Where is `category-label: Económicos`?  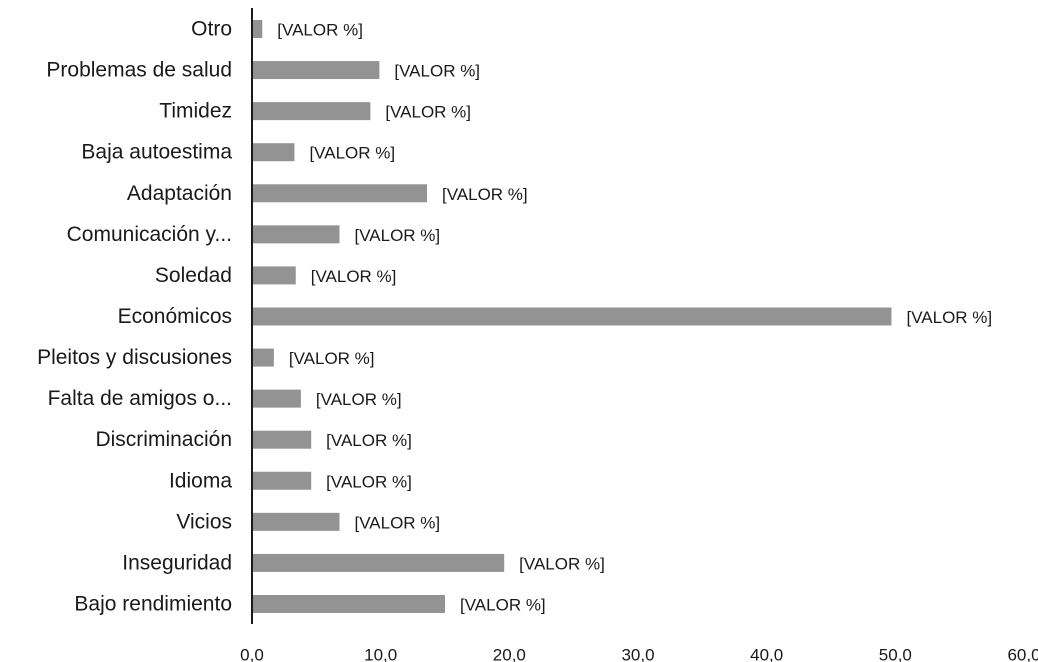
category-label: Económicos is located at coordinates (175, 316).